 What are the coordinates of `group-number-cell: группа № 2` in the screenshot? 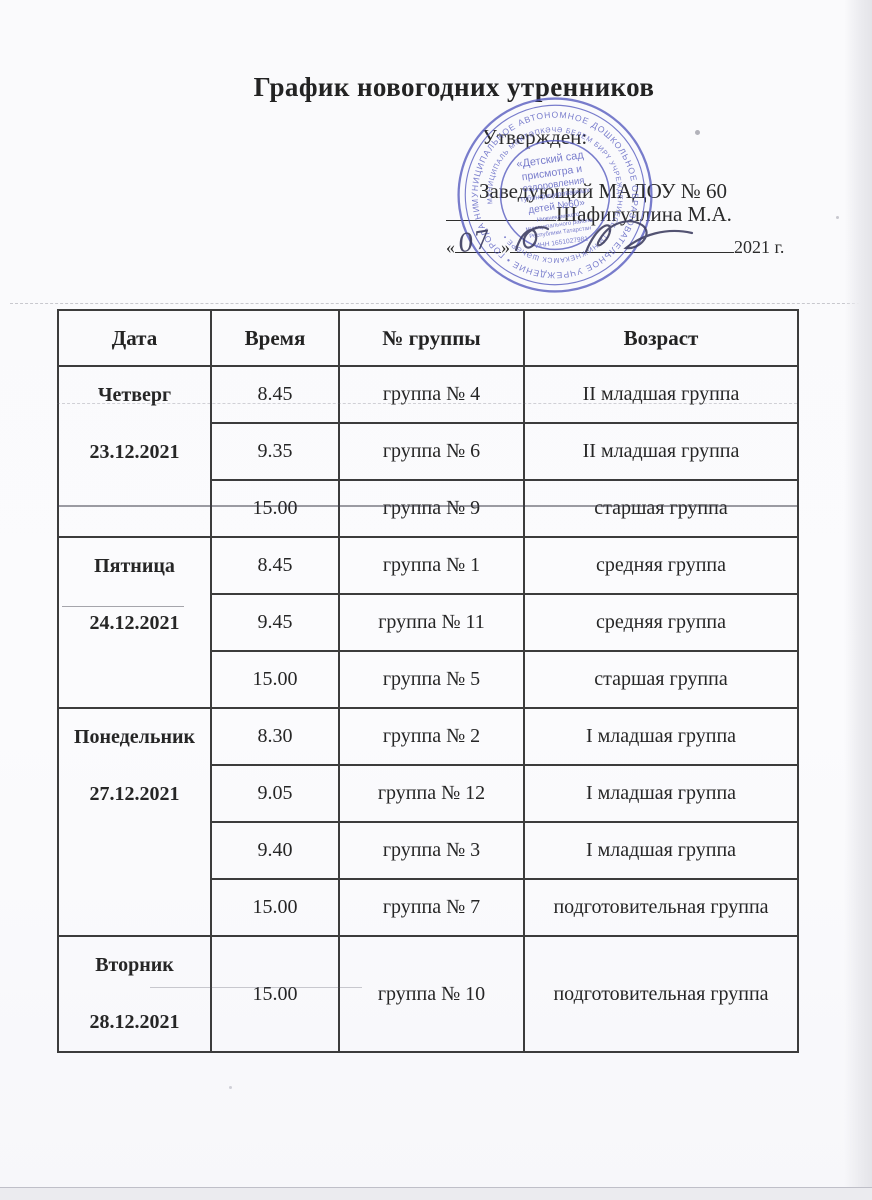 It's located at (431, 736).